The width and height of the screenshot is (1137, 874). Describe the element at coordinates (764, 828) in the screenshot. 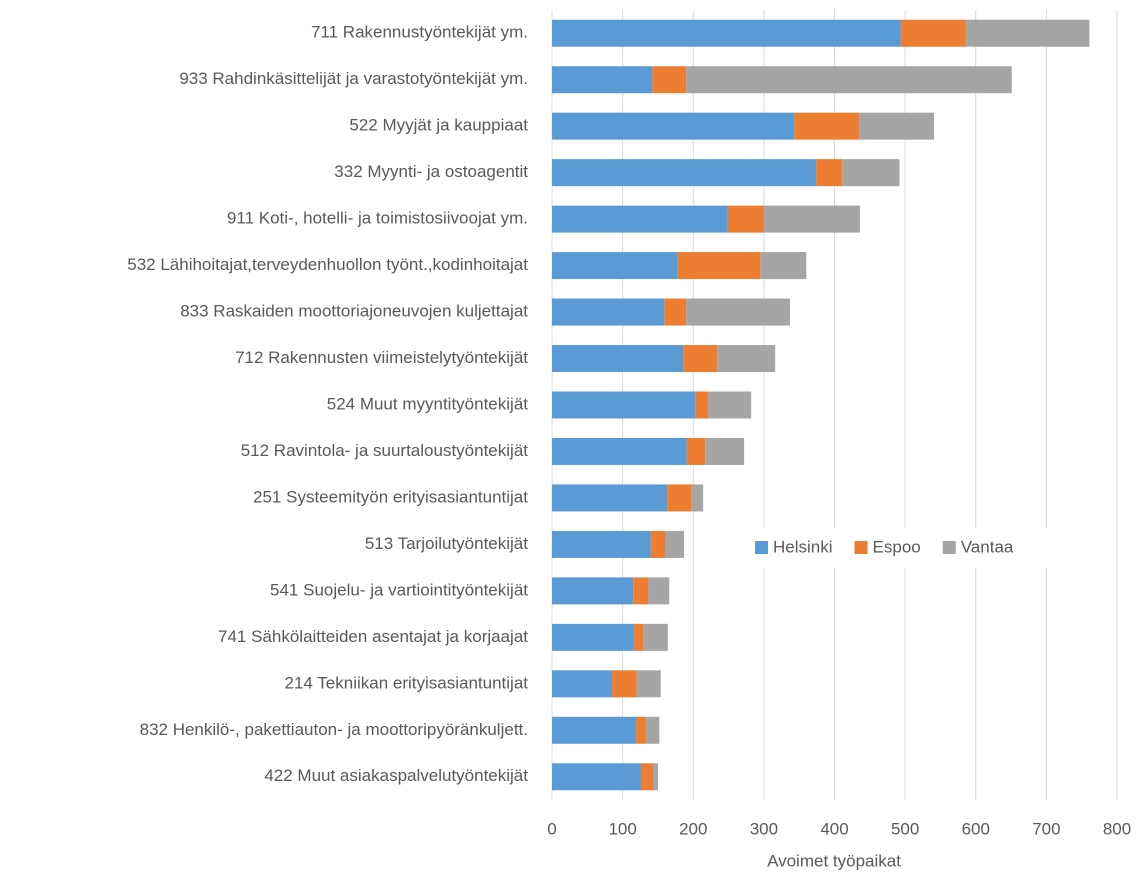

I see `x-tick-label: 300` at that location.